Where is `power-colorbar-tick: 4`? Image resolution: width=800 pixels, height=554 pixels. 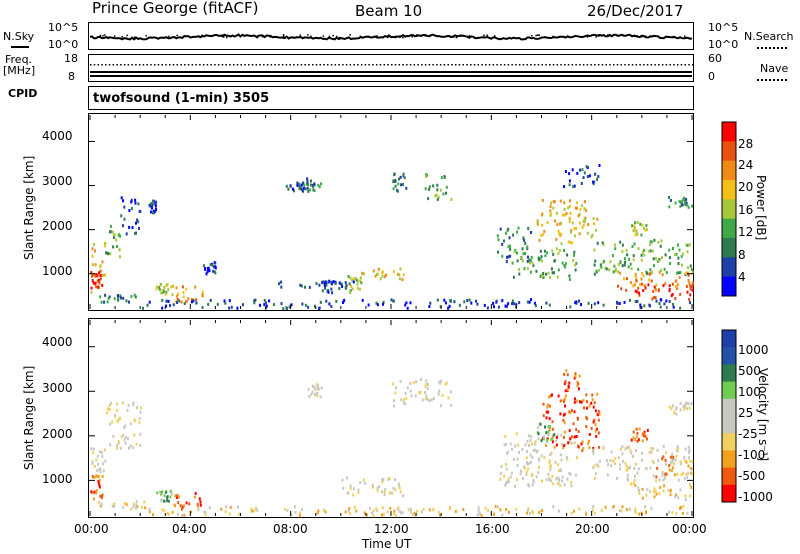
power-colorbar-tick: 4 is located at coordinates (742, 277).